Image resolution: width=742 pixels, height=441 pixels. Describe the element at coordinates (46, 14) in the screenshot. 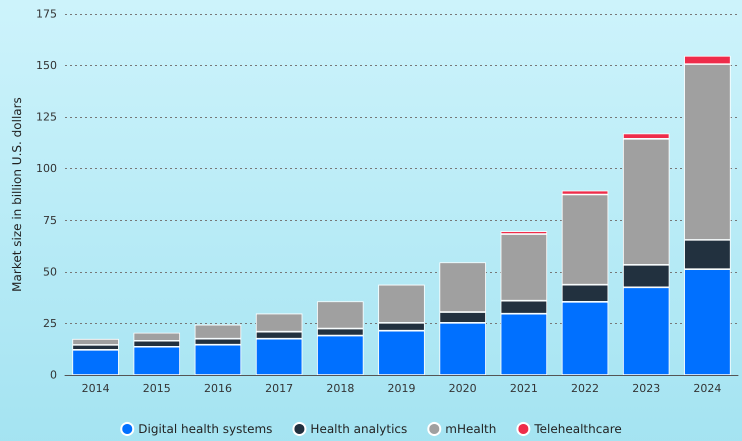

I see `y-tick-label: 175` at that location.